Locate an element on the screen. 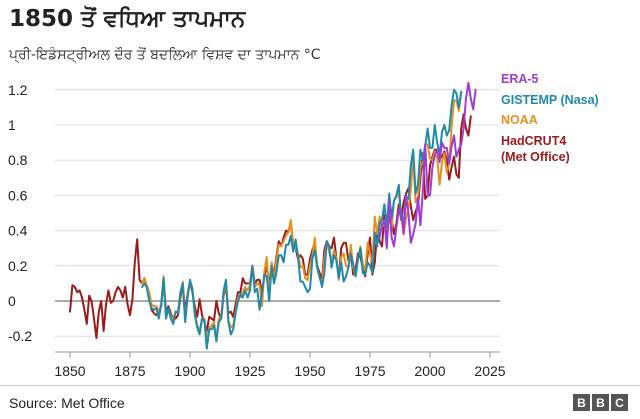  y-tick-label: 0.6 is located at coordinates (18, 195).